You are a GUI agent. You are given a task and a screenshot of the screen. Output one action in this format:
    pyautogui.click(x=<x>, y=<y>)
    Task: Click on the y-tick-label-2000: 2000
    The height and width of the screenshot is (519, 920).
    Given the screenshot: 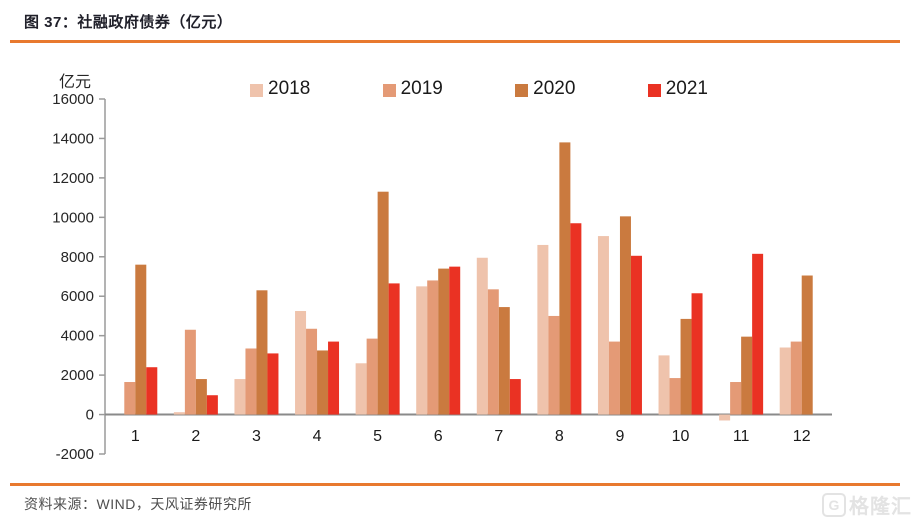 What is the action you would take?
    pyautogui.click(x=77, y=375)
    